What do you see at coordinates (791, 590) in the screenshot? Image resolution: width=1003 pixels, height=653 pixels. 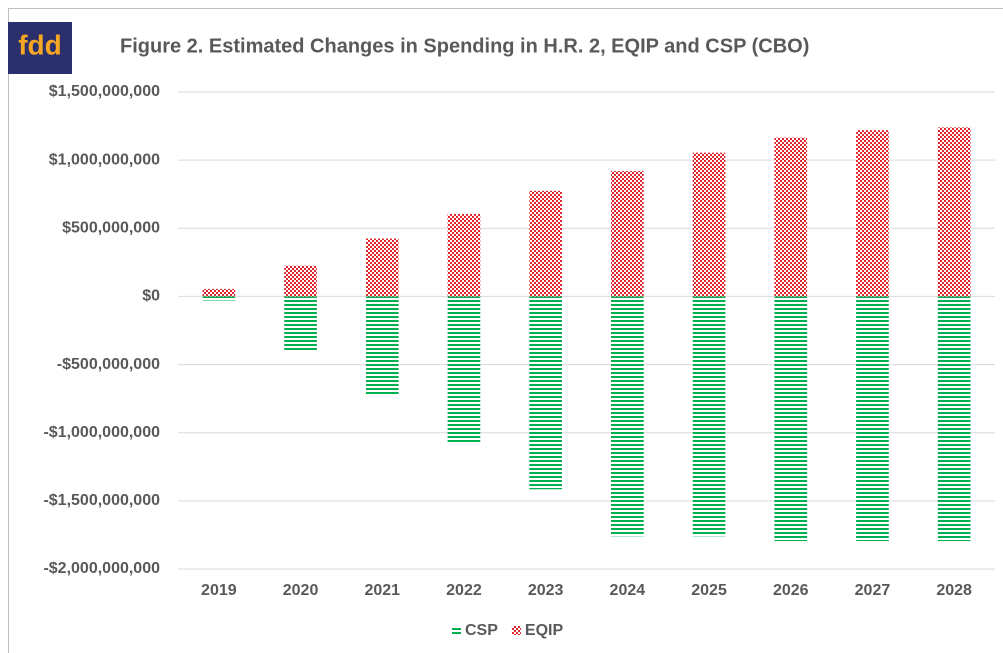 I see `x-tick-label: 2026` at bounding box center [791, 590].